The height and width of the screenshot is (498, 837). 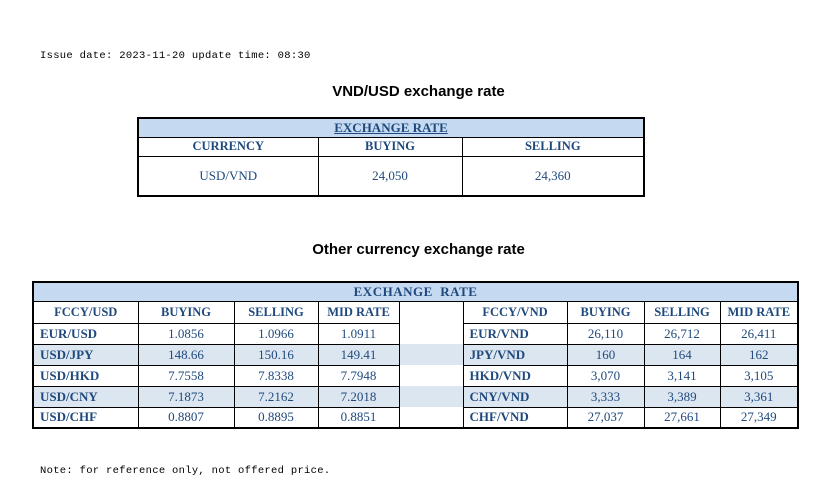 I want to click on table2-column-header-midrate-left: MID RATE, so click(x=358, y=312).